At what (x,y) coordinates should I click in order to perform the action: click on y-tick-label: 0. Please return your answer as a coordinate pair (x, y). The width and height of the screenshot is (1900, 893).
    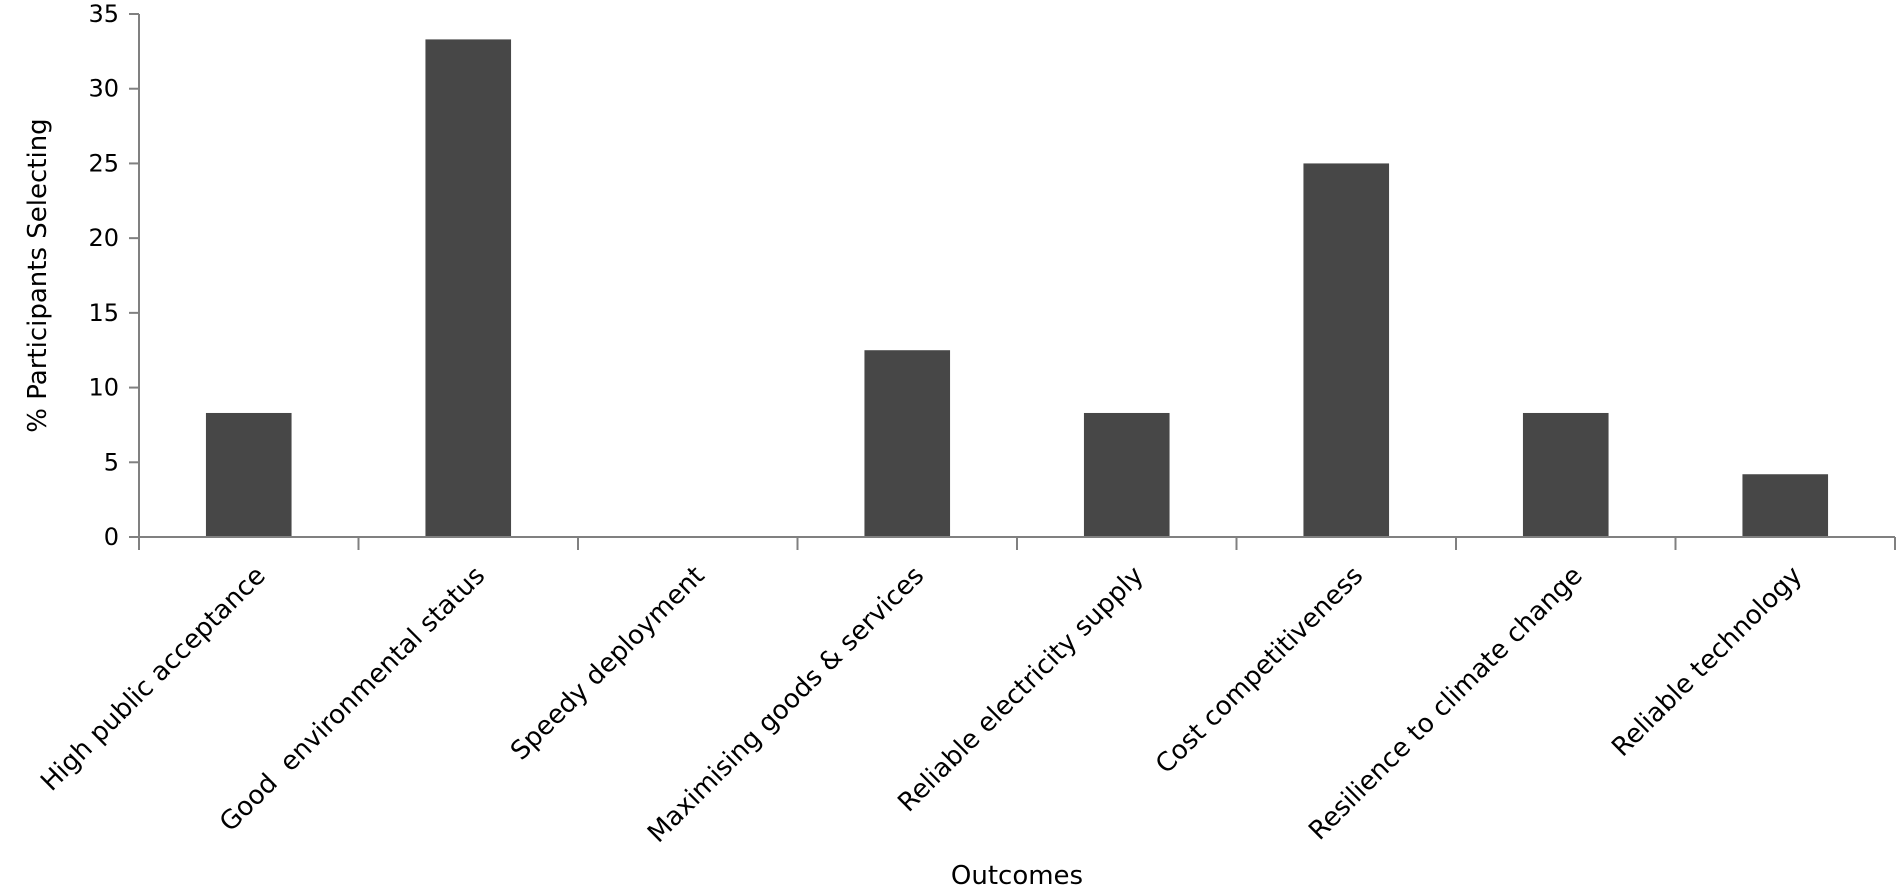
    Looking at the image, I should click on (111, 537).